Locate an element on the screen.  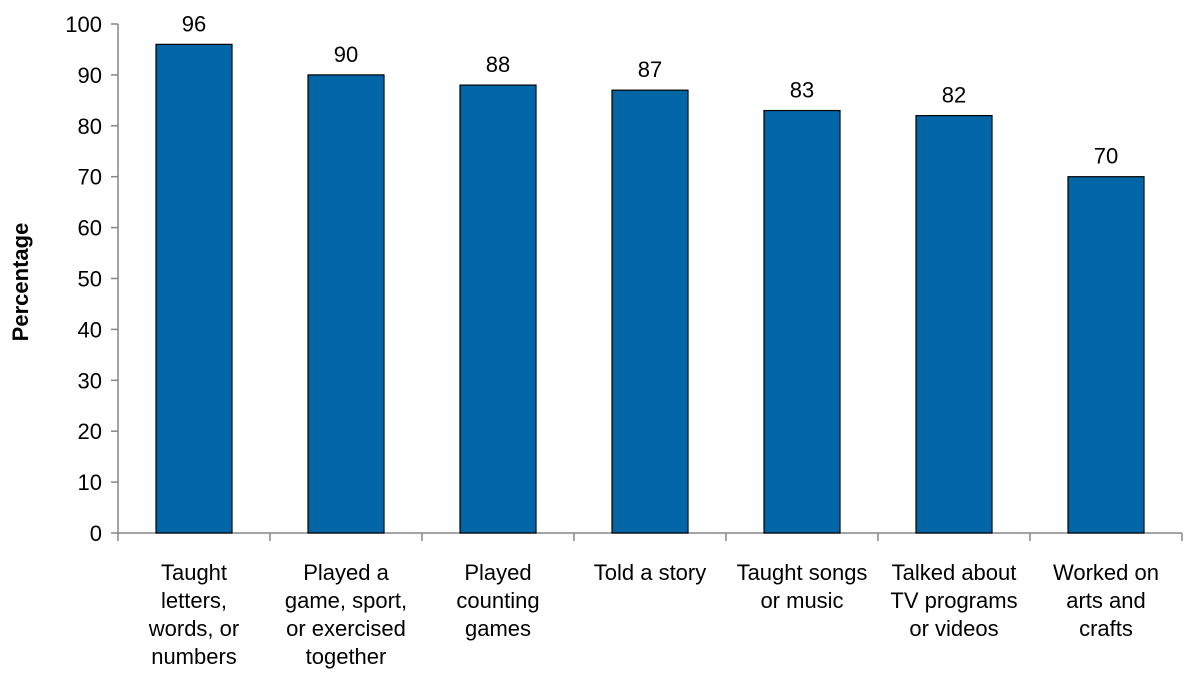
y-tick-label: 0 is located at coordinates (96, 533).